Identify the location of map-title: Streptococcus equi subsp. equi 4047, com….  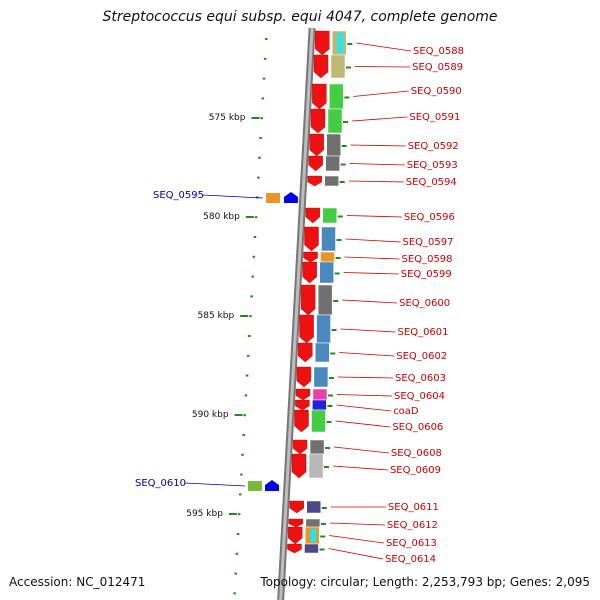
(300, 17).